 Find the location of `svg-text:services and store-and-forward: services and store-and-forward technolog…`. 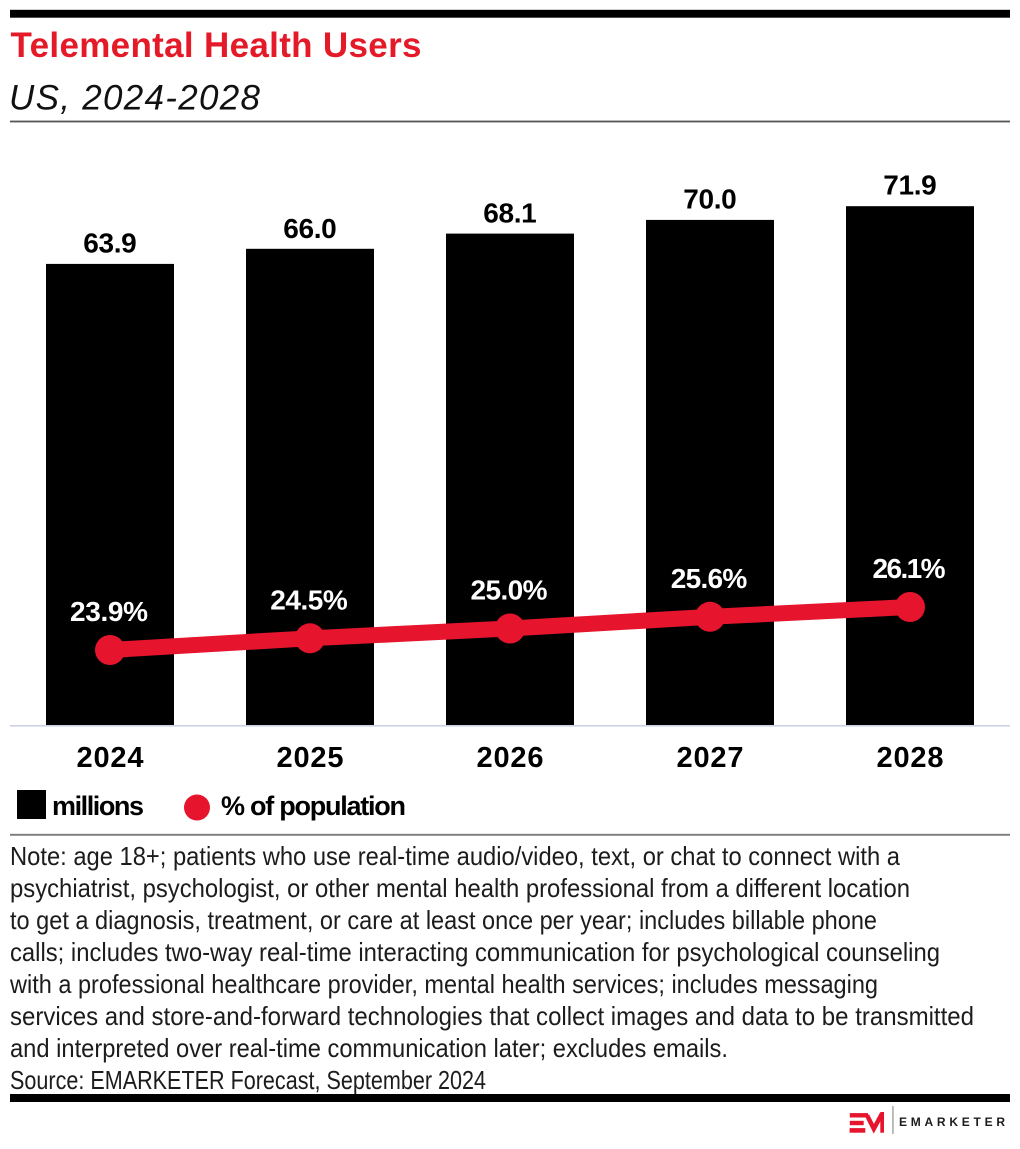

svg-text:services and store-and-forward: services and store-and-forward technolog… is located at coordinates (492, 1016).